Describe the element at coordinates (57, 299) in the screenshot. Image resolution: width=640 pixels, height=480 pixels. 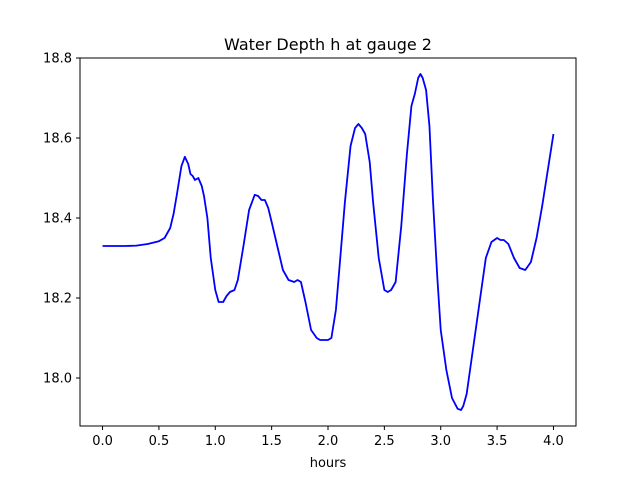
I see `y-tick-label: 18.2` at that location.